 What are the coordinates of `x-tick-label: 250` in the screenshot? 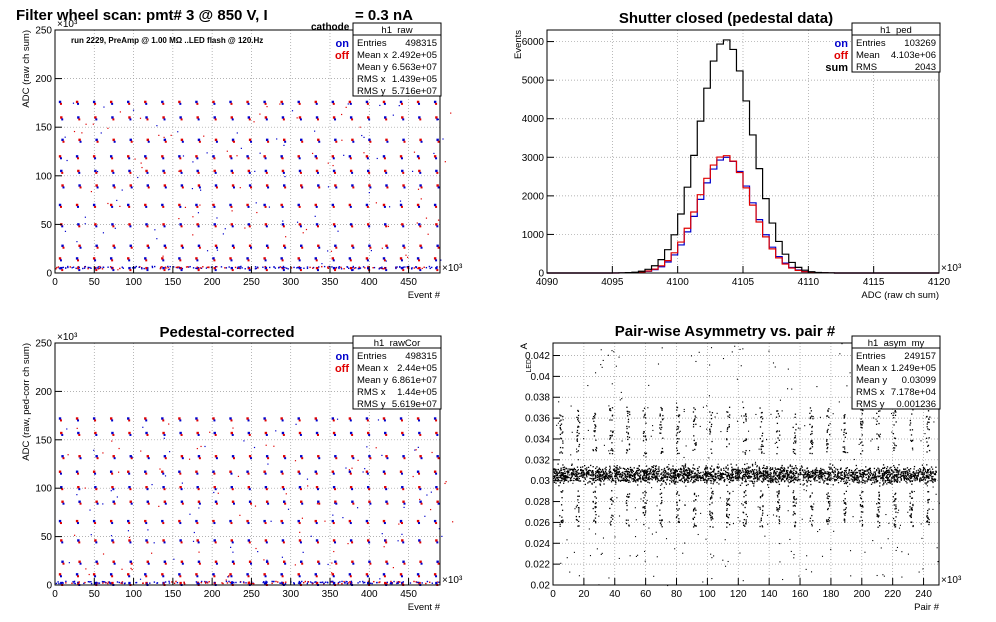 It's located at (251, 282).